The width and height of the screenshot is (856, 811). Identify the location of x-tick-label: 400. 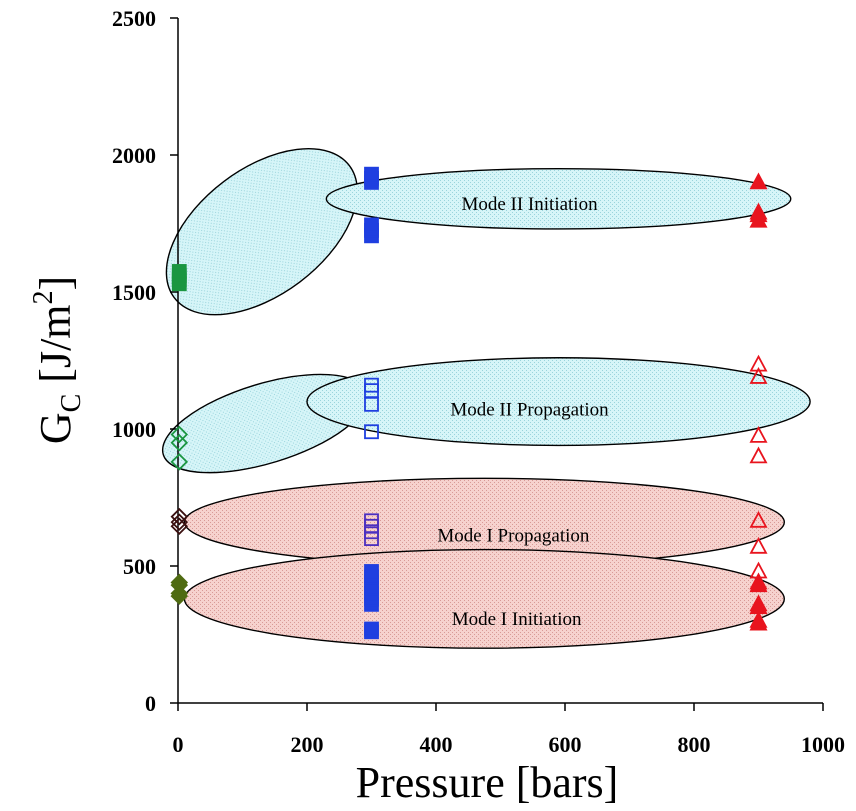
(436, 744).